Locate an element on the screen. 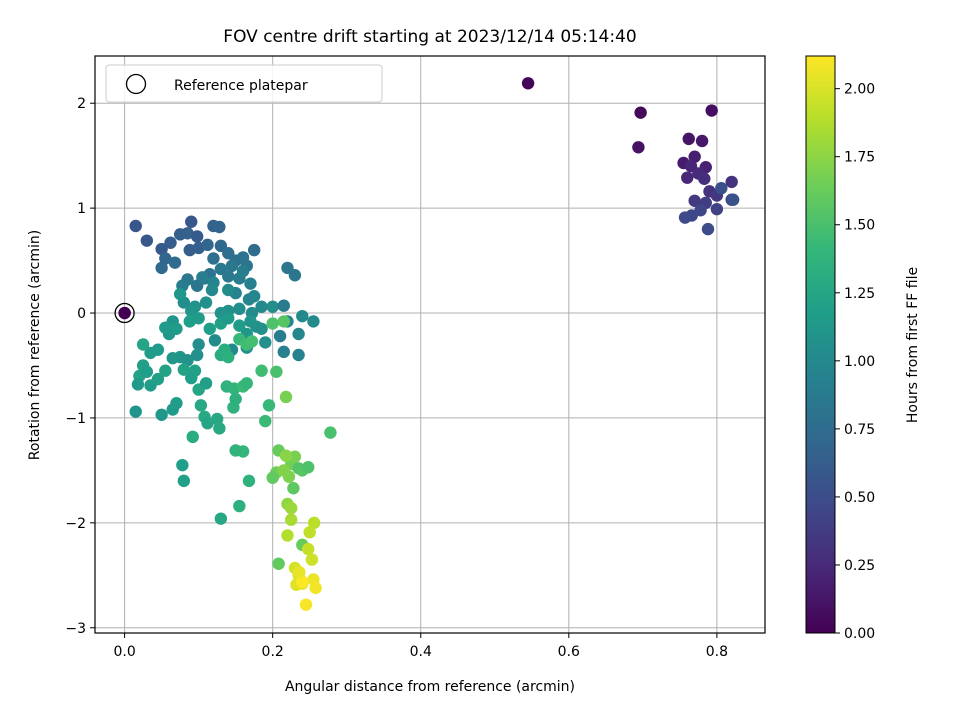 Image resolution: width=960 pixels, height=720 pixels. reference-platepar-marker is located at coordinates (124, 313).